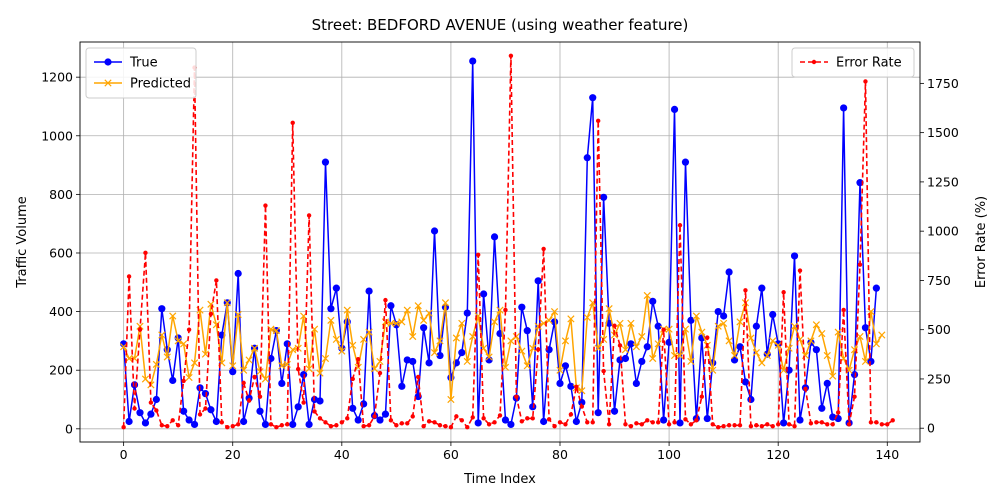 The height and width of the screenshot is (500, 1000). Describe the element at coordinates (61, 252) in the screenshot. I see `y-tick-label: 600` at that location.